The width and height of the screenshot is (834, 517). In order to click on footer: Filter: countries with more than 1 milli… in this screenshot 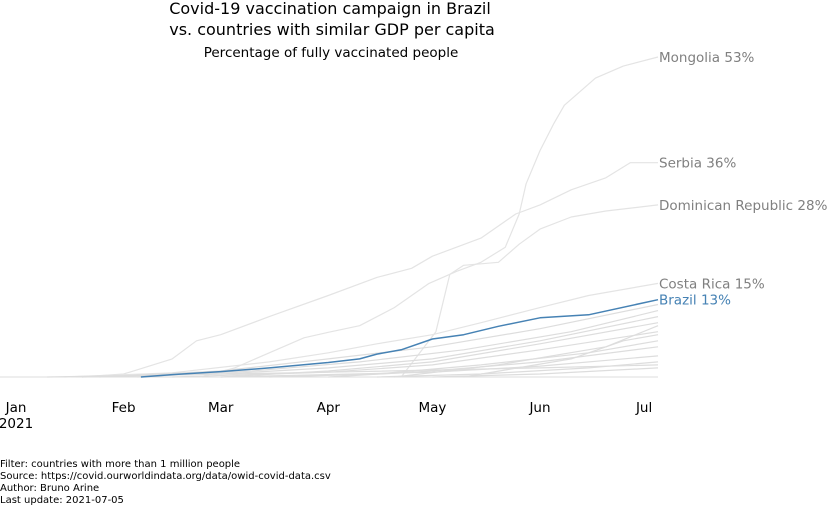, I will do `click(165, 483)`.